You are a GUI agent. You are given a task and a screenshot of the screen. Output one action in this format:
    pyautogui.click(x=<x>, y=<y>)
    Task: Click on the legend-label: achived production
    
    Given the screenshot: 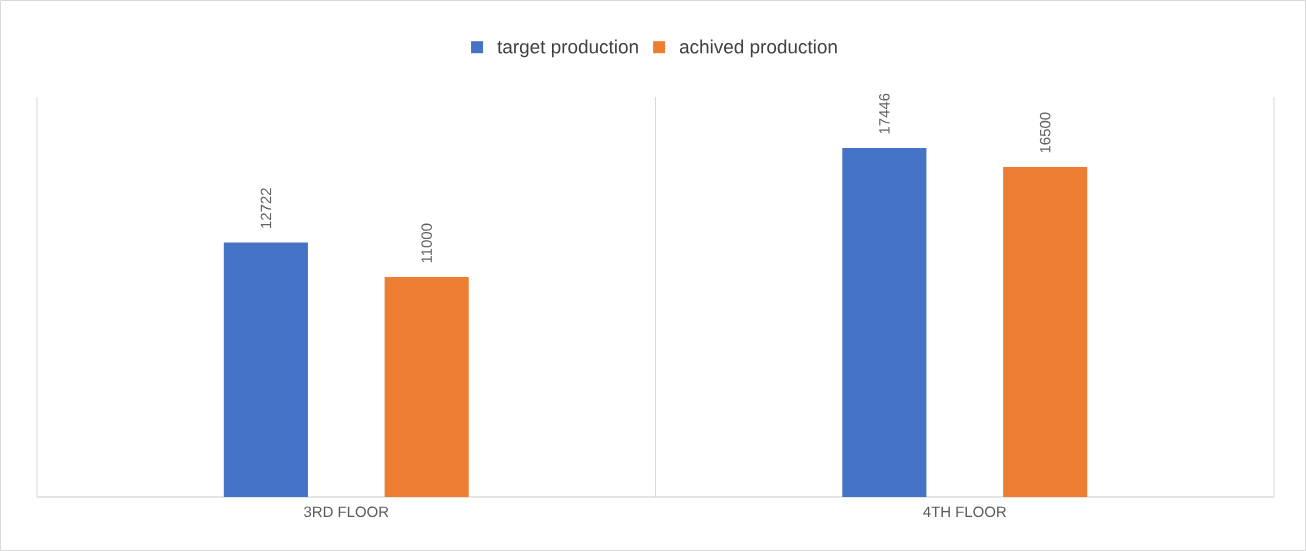 What is the action you would take?
    pyautogui.click(x=758, y=48)
    